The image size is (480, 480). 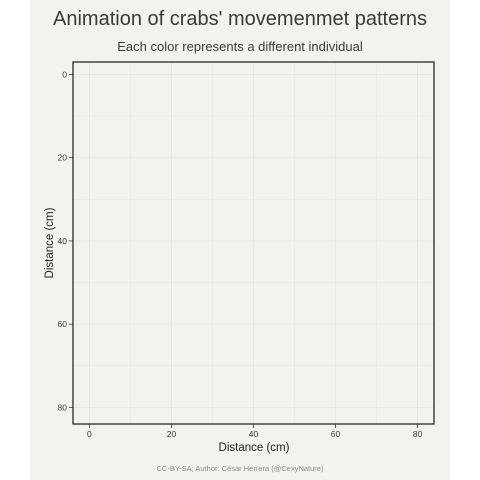 I want to click on x-axis-title: Distance (cm), so click(x=254, y=448).